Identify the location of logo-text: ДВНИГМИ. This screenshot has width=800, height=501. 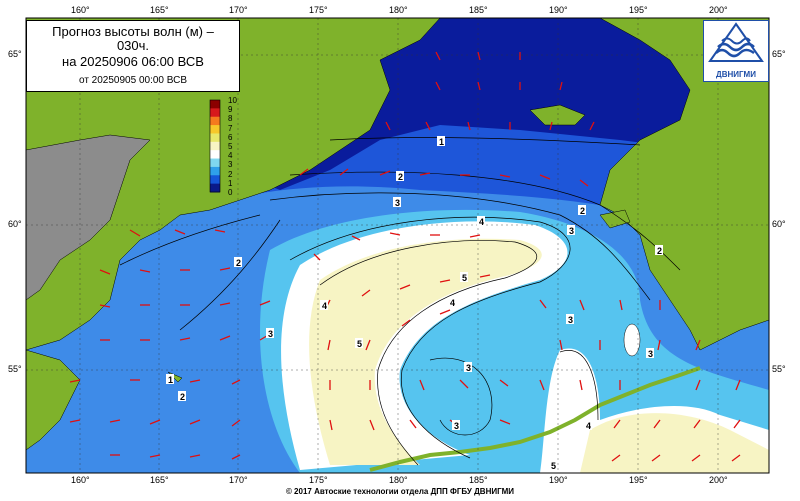
(736, 74).